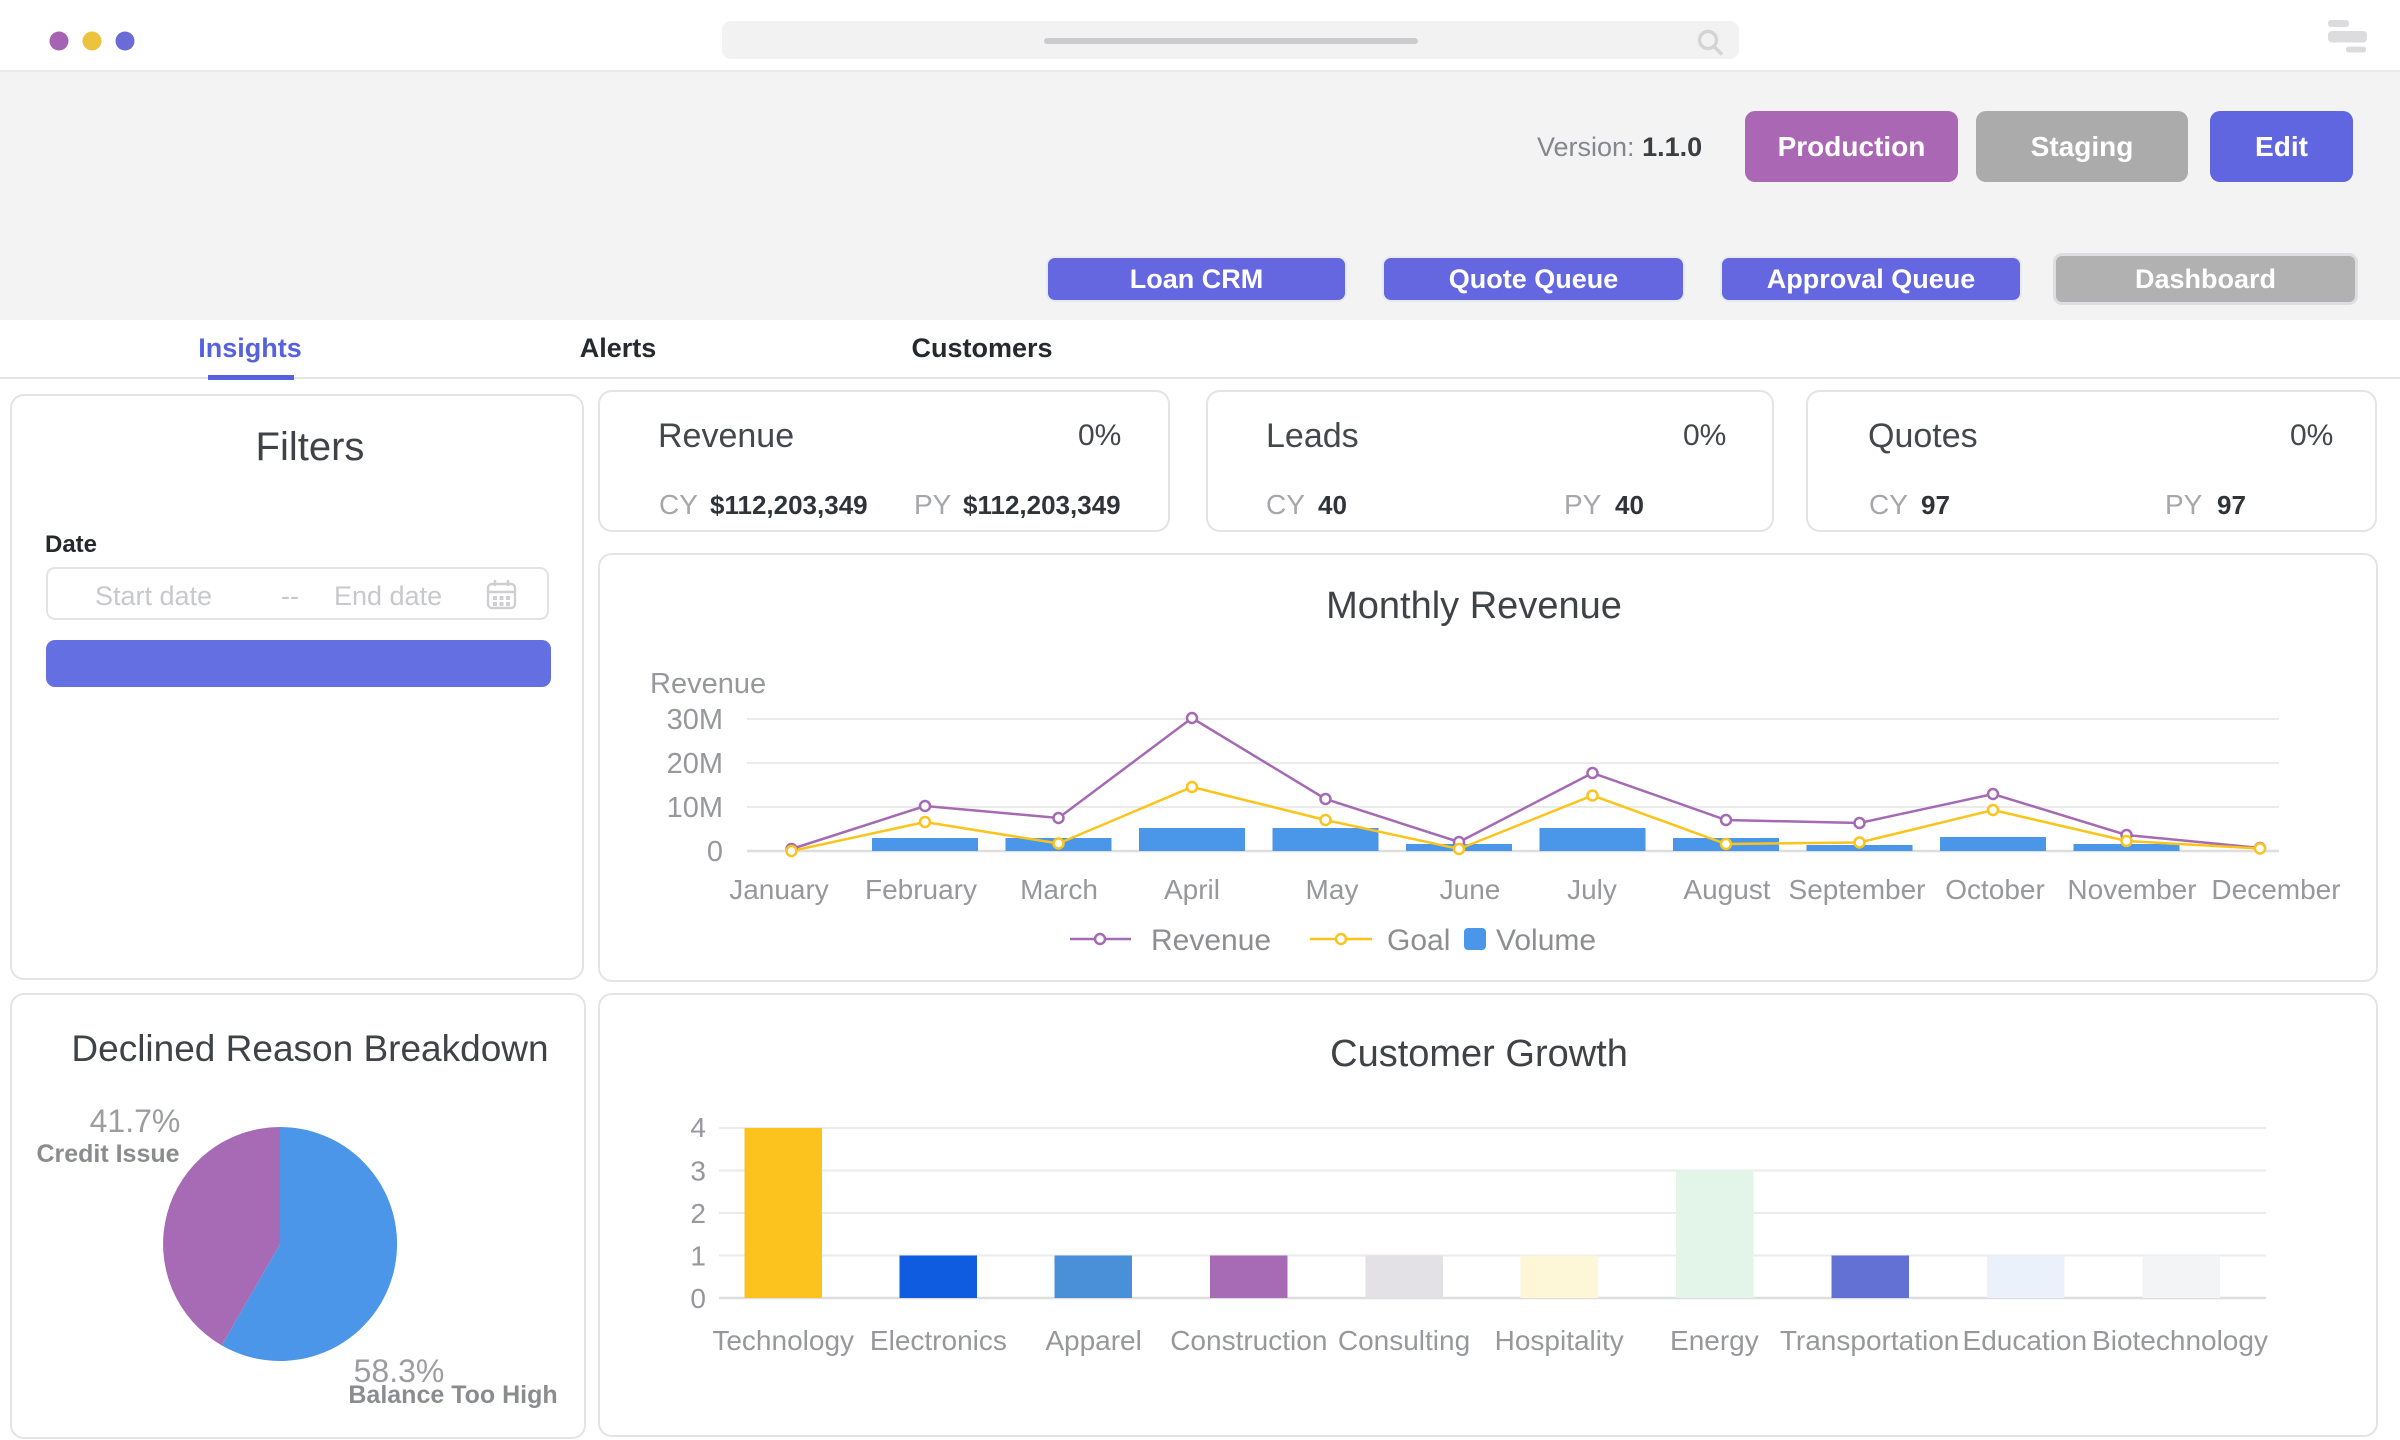  I want to click on svg-text: 20M, so click(695, 764).